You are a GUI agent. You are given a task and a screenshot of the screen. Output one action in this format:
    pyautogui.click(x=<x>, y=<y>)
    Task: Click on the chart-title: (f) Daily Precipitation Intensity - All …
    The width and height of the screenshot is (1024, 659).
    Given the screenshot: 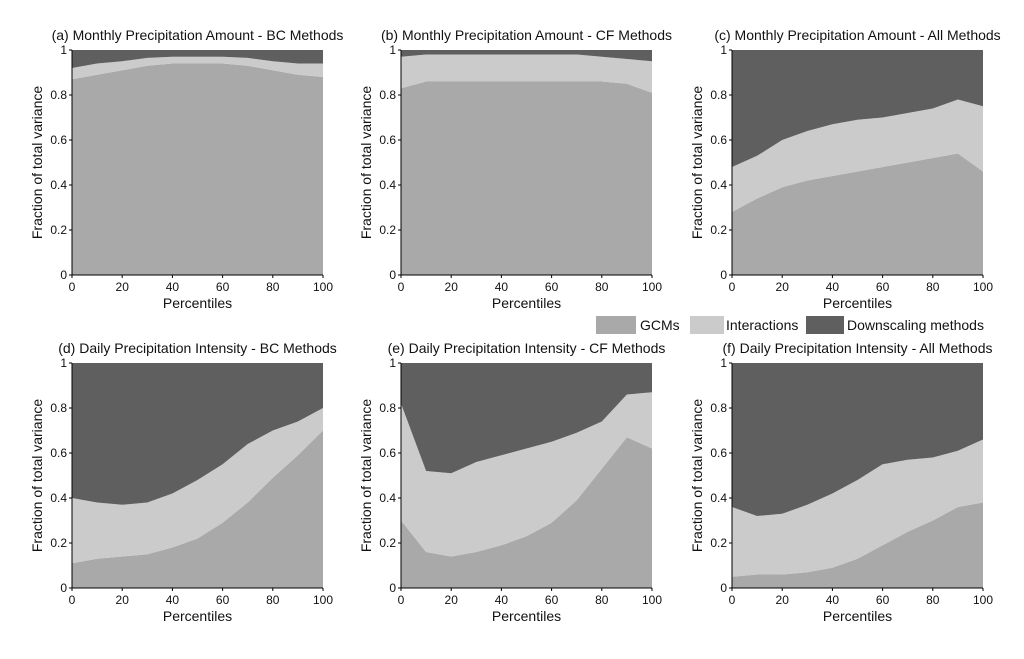 What is the action you would take?
    pyautogui.click(x=858, y=348)
    